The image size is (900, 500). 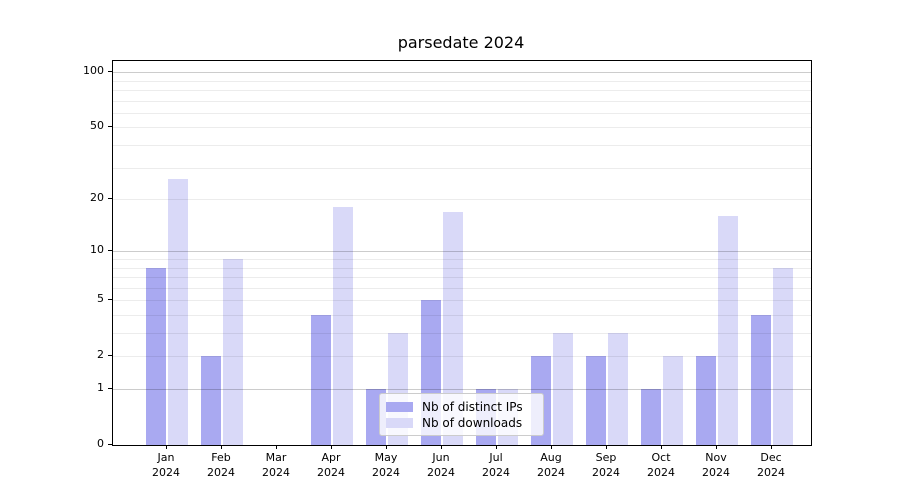 What do you see at coordinates (606, 465) in the screenshot?
I see `x-tick-label: Sep 2024` at bounding box center [606, 465].